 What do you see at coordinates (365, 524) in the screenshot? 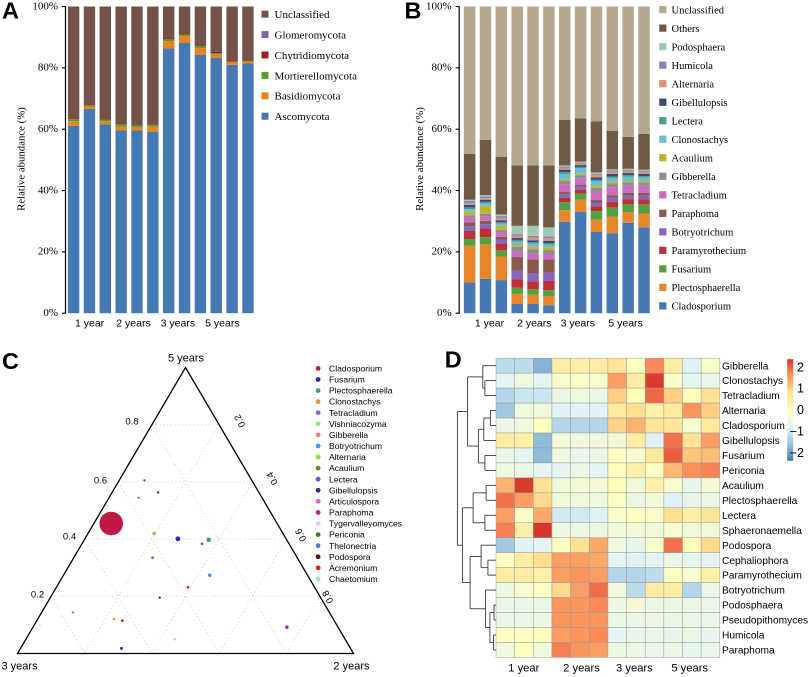
I see `svg-text: Tygervalleyomyces` at bounding box center [365, 524].